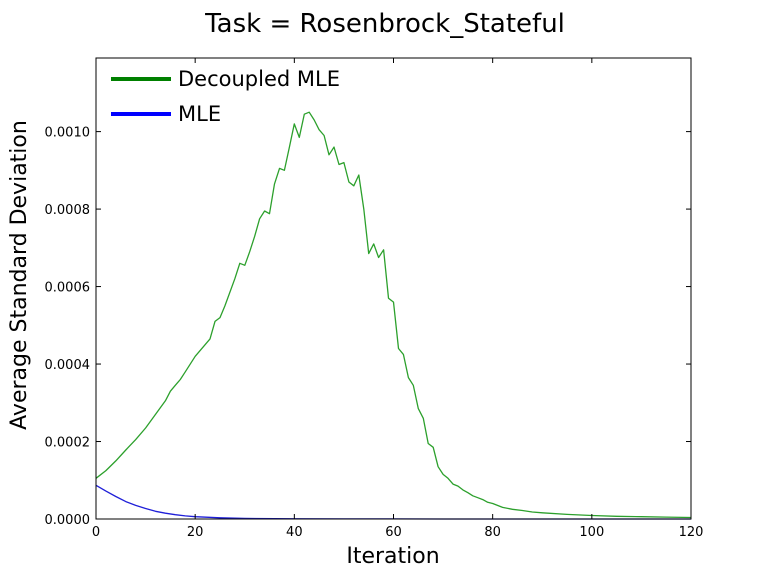 The image size is (768, 576). What do you see at coordinates (225, 96) in the screenshot?
I see `legend: Decoupled MLE MLE` at bounding box center [225, 96].